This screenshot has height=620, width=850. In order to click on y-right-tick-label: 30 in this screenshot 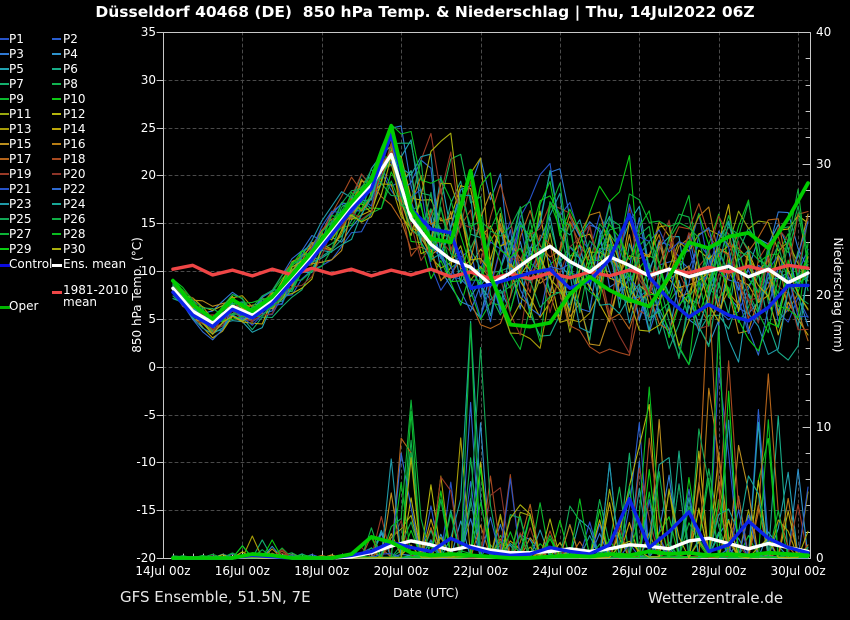, I will do `click(824, 163)`.